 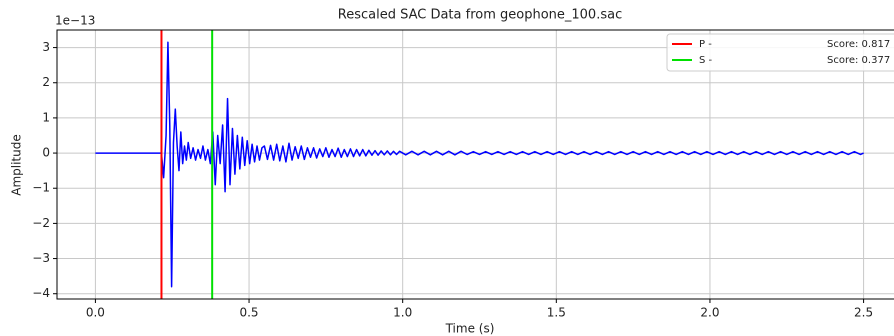 I want to click on x-tick-label: 2.5, so click(x=863, y=313).